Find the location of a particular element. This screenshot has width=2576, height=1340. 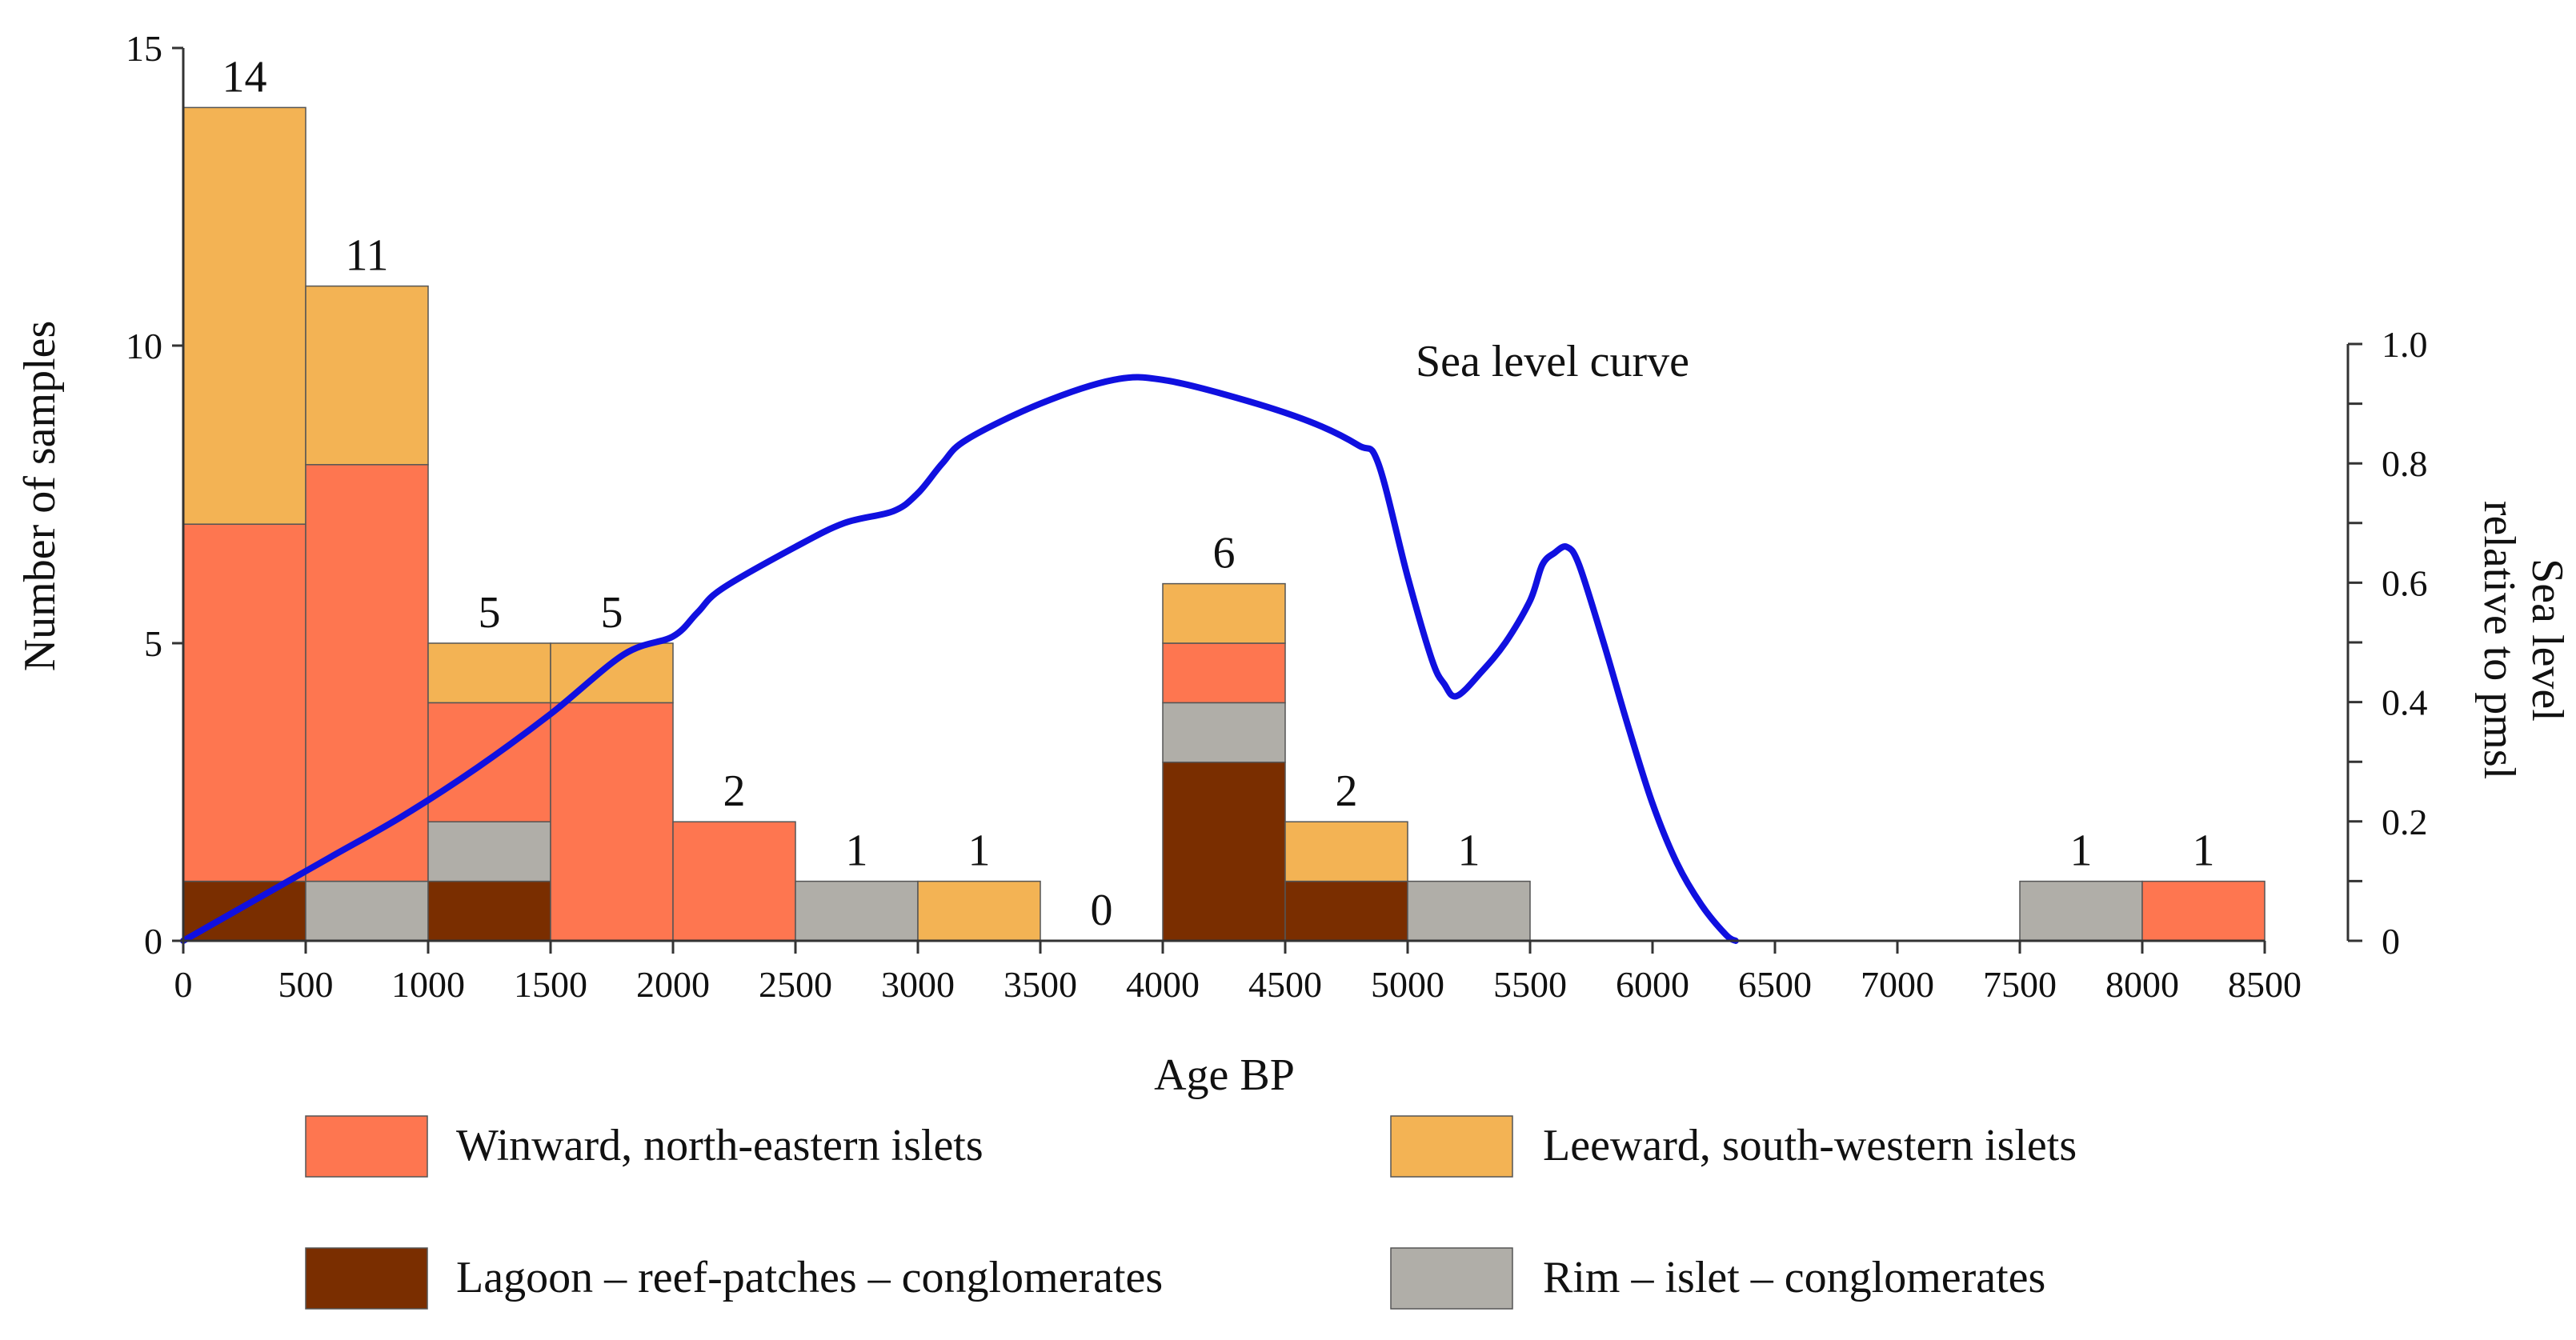

bin-total-8000-8500: 1 is located at coordinates (2204, 851).